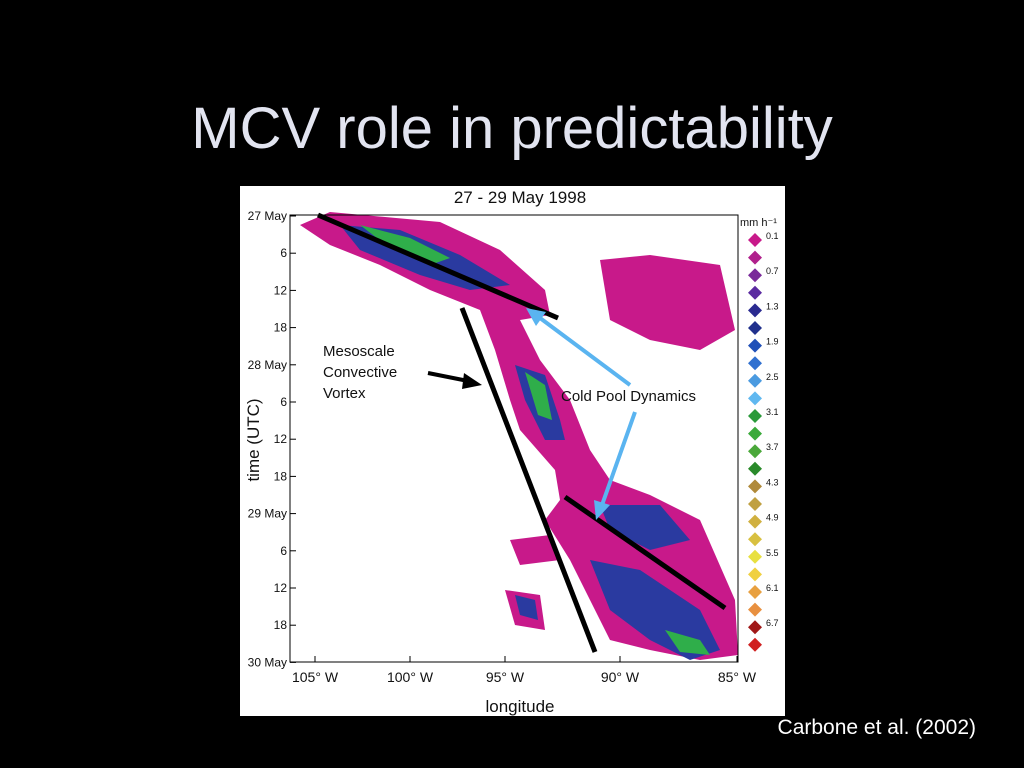 This screenshot has width=1024, height=768. I want to click on colorbar-label: 3.1, so click(772, 412).